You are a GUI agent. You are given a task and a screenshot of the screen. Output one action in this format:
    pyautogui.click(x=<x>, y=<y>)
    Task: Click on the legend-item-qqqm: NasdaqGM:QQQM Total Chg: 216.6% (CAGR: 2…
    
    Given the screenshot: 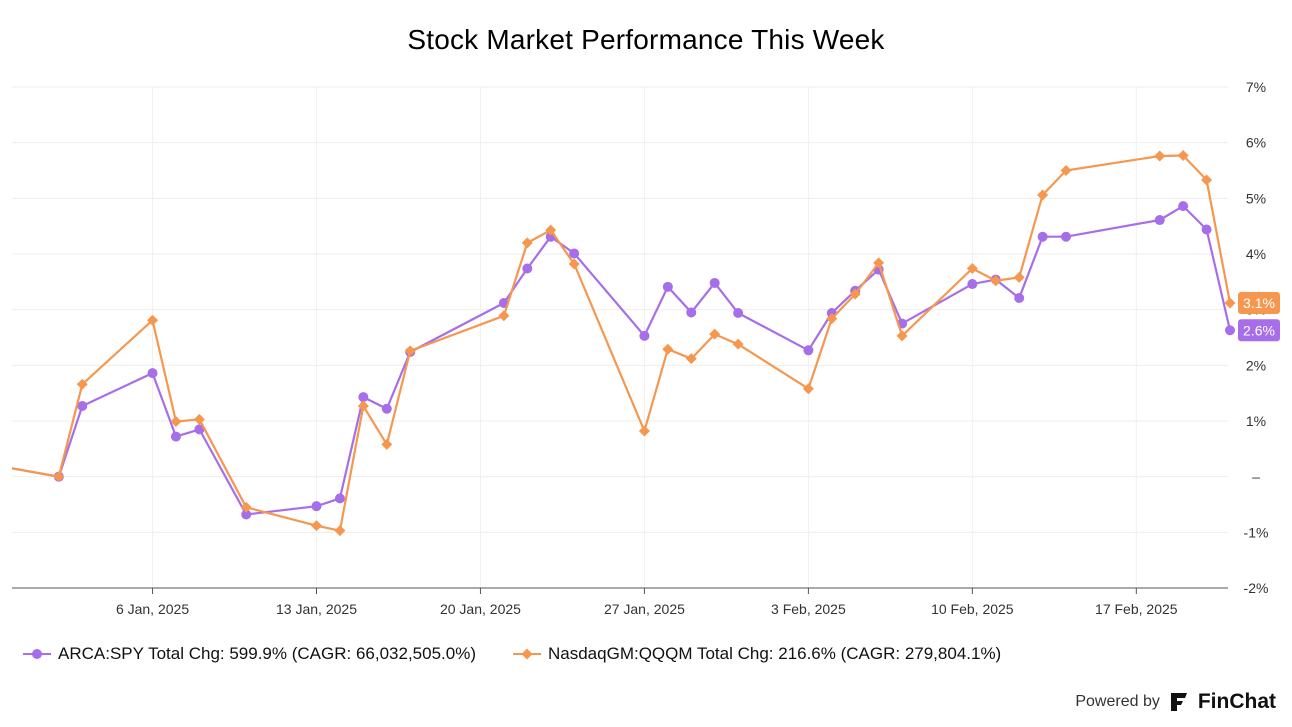 What is the action you would take?
    pyautogui.click(x=756, y=654)
    